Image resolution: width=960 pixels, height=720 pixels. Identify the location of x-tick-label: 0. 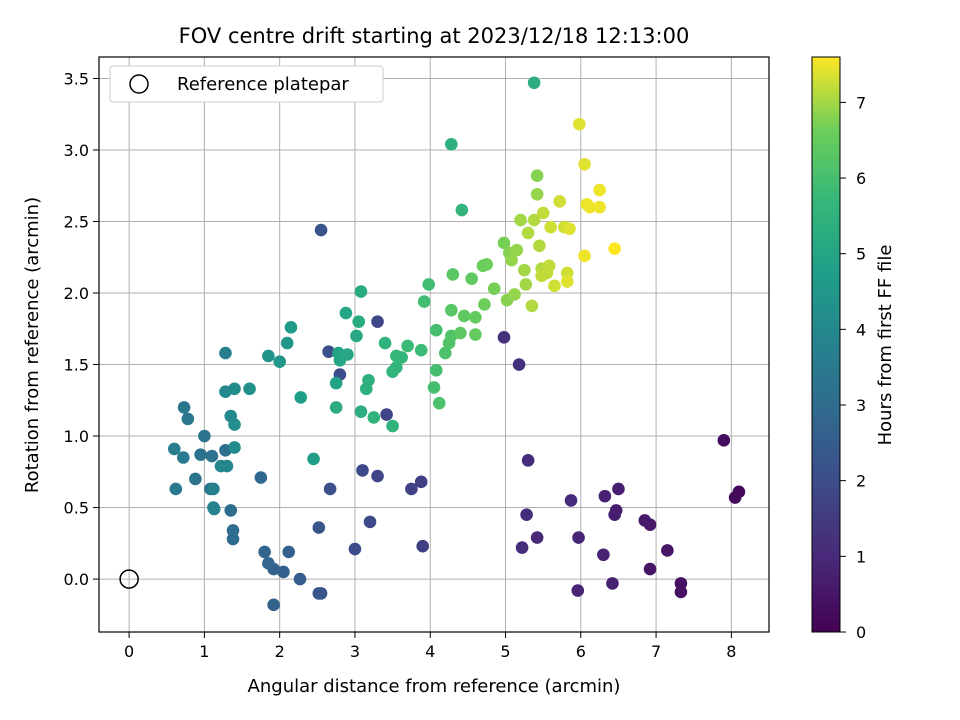
(129, 651).